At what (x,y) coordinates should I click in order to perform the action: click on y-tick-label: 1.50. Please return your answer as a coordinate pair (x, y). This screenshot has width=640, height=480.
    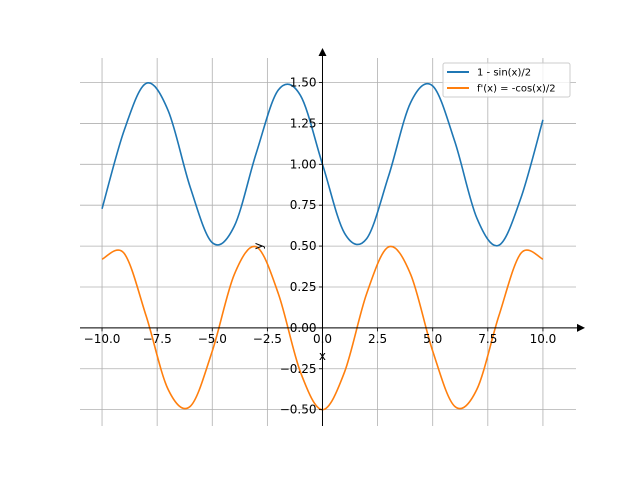
    Looking at the image, I should click on (303, 83).